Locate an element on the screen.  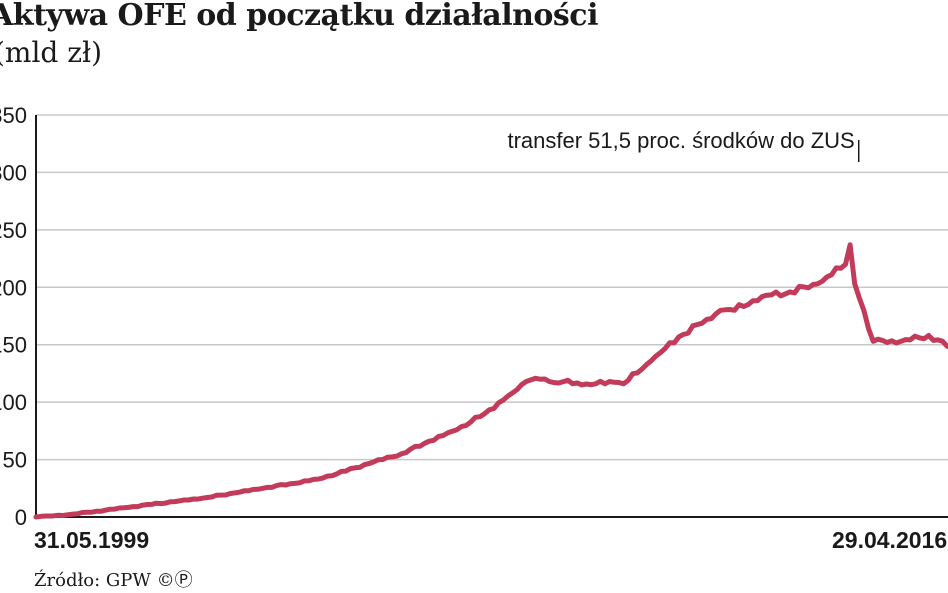
y-tick-label: 150 is located at coordinates (13, 345).